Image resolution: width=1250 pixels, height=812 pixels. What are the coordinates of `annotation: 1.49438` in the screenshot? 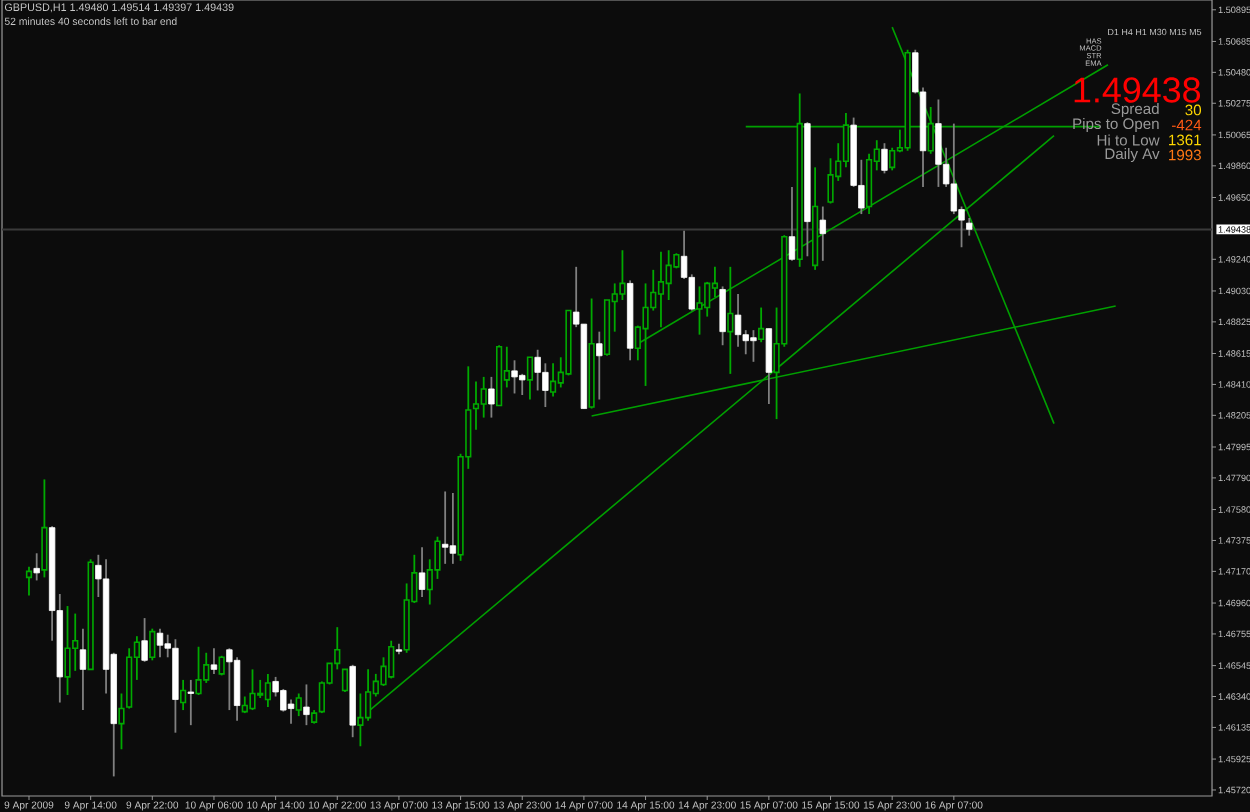 It's located at (1137, 90).